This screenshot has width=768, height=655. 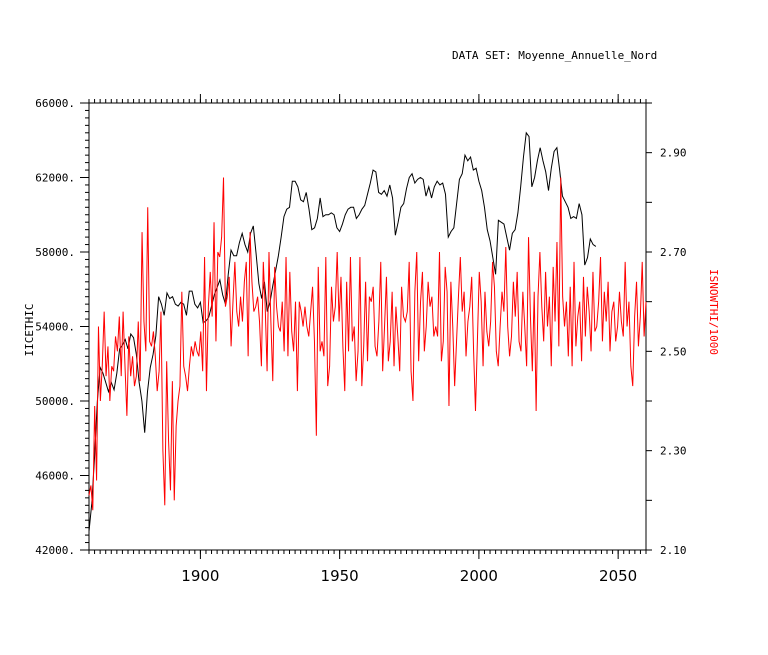 What do you see at coordinates (618, 576) in the screenshot?
I see `x-tick-label: 2050` at bounding box center [618, 576].